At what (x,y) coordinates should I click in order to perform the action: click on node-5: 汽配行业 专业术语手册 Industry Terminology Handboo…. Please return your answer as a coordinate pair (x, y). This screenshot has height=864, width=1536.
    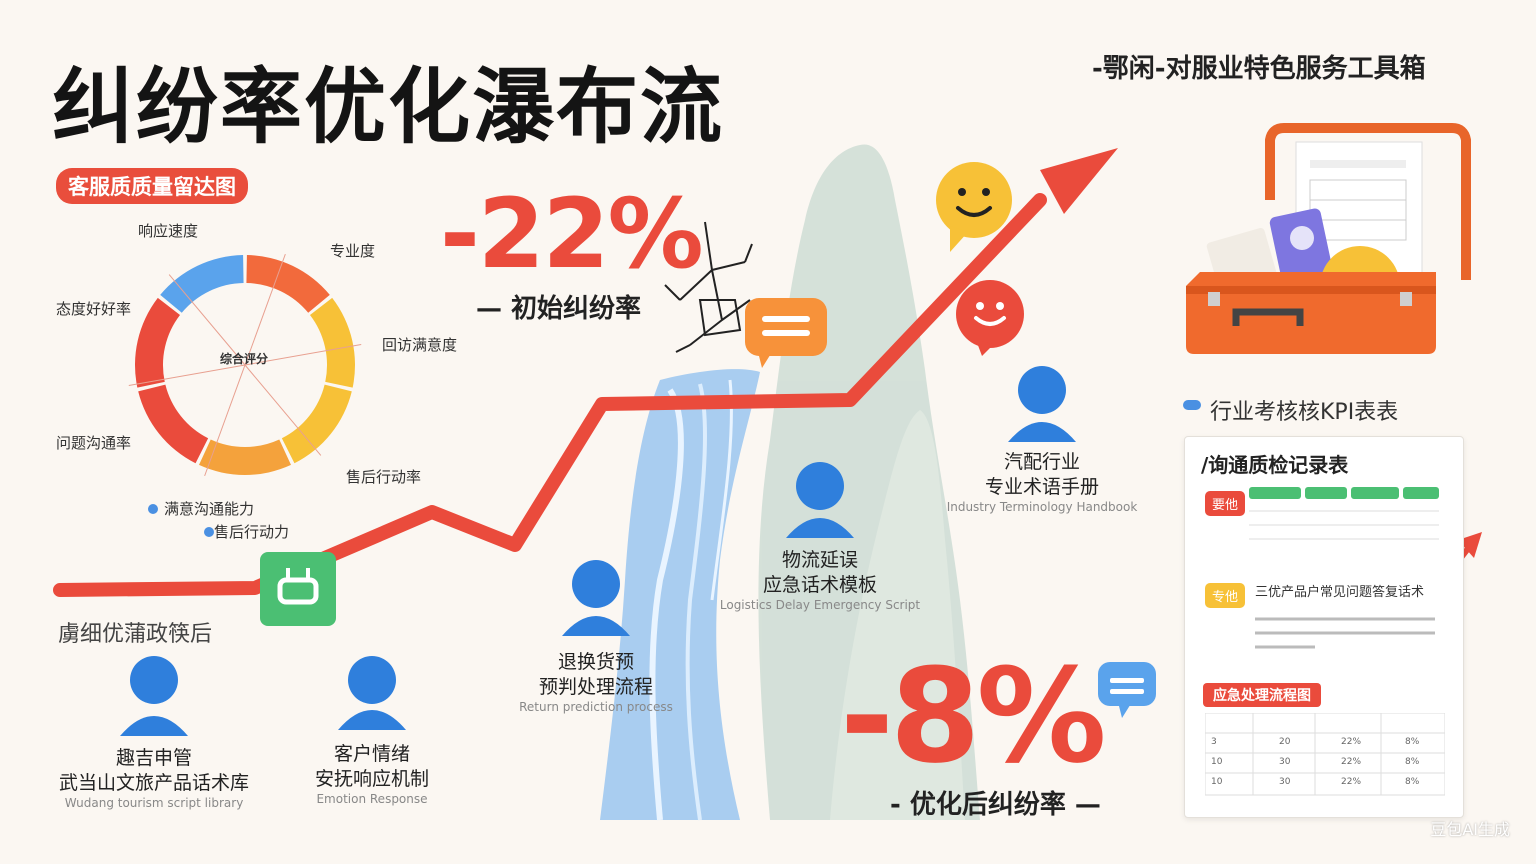
    Looking at the image, I should click on (1042, 482).